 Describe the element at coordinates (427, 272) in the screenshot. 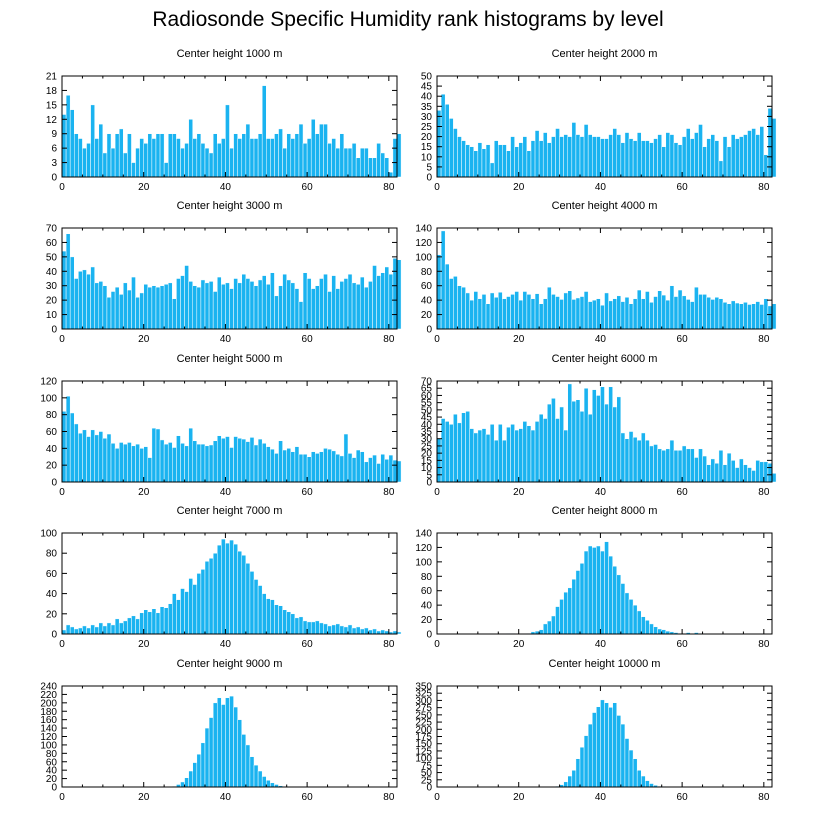

I see `y-tick-label: 80` at that location.